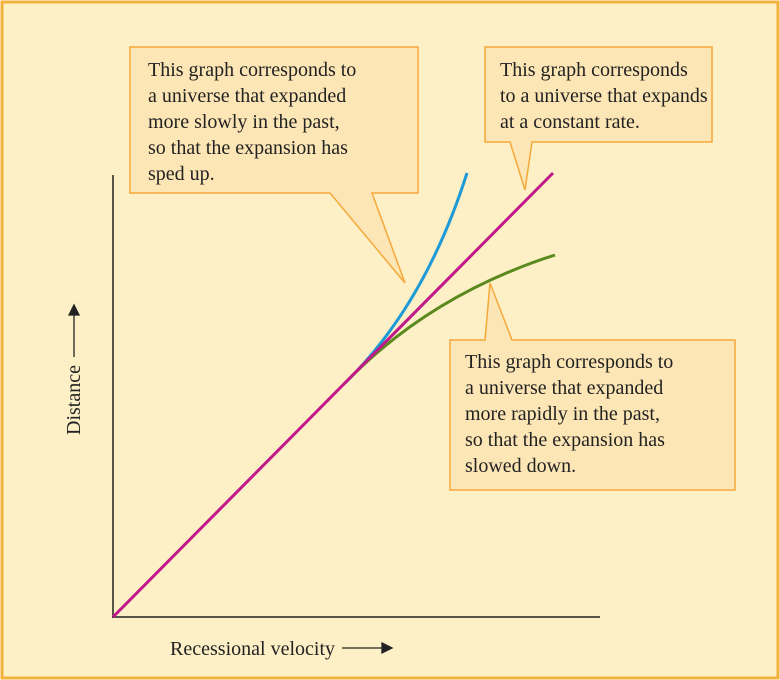 Image resolution: width=780 pixels, height=680 pixels. I want to click on text-line: more rapidly in the past,, so click(562, 414).